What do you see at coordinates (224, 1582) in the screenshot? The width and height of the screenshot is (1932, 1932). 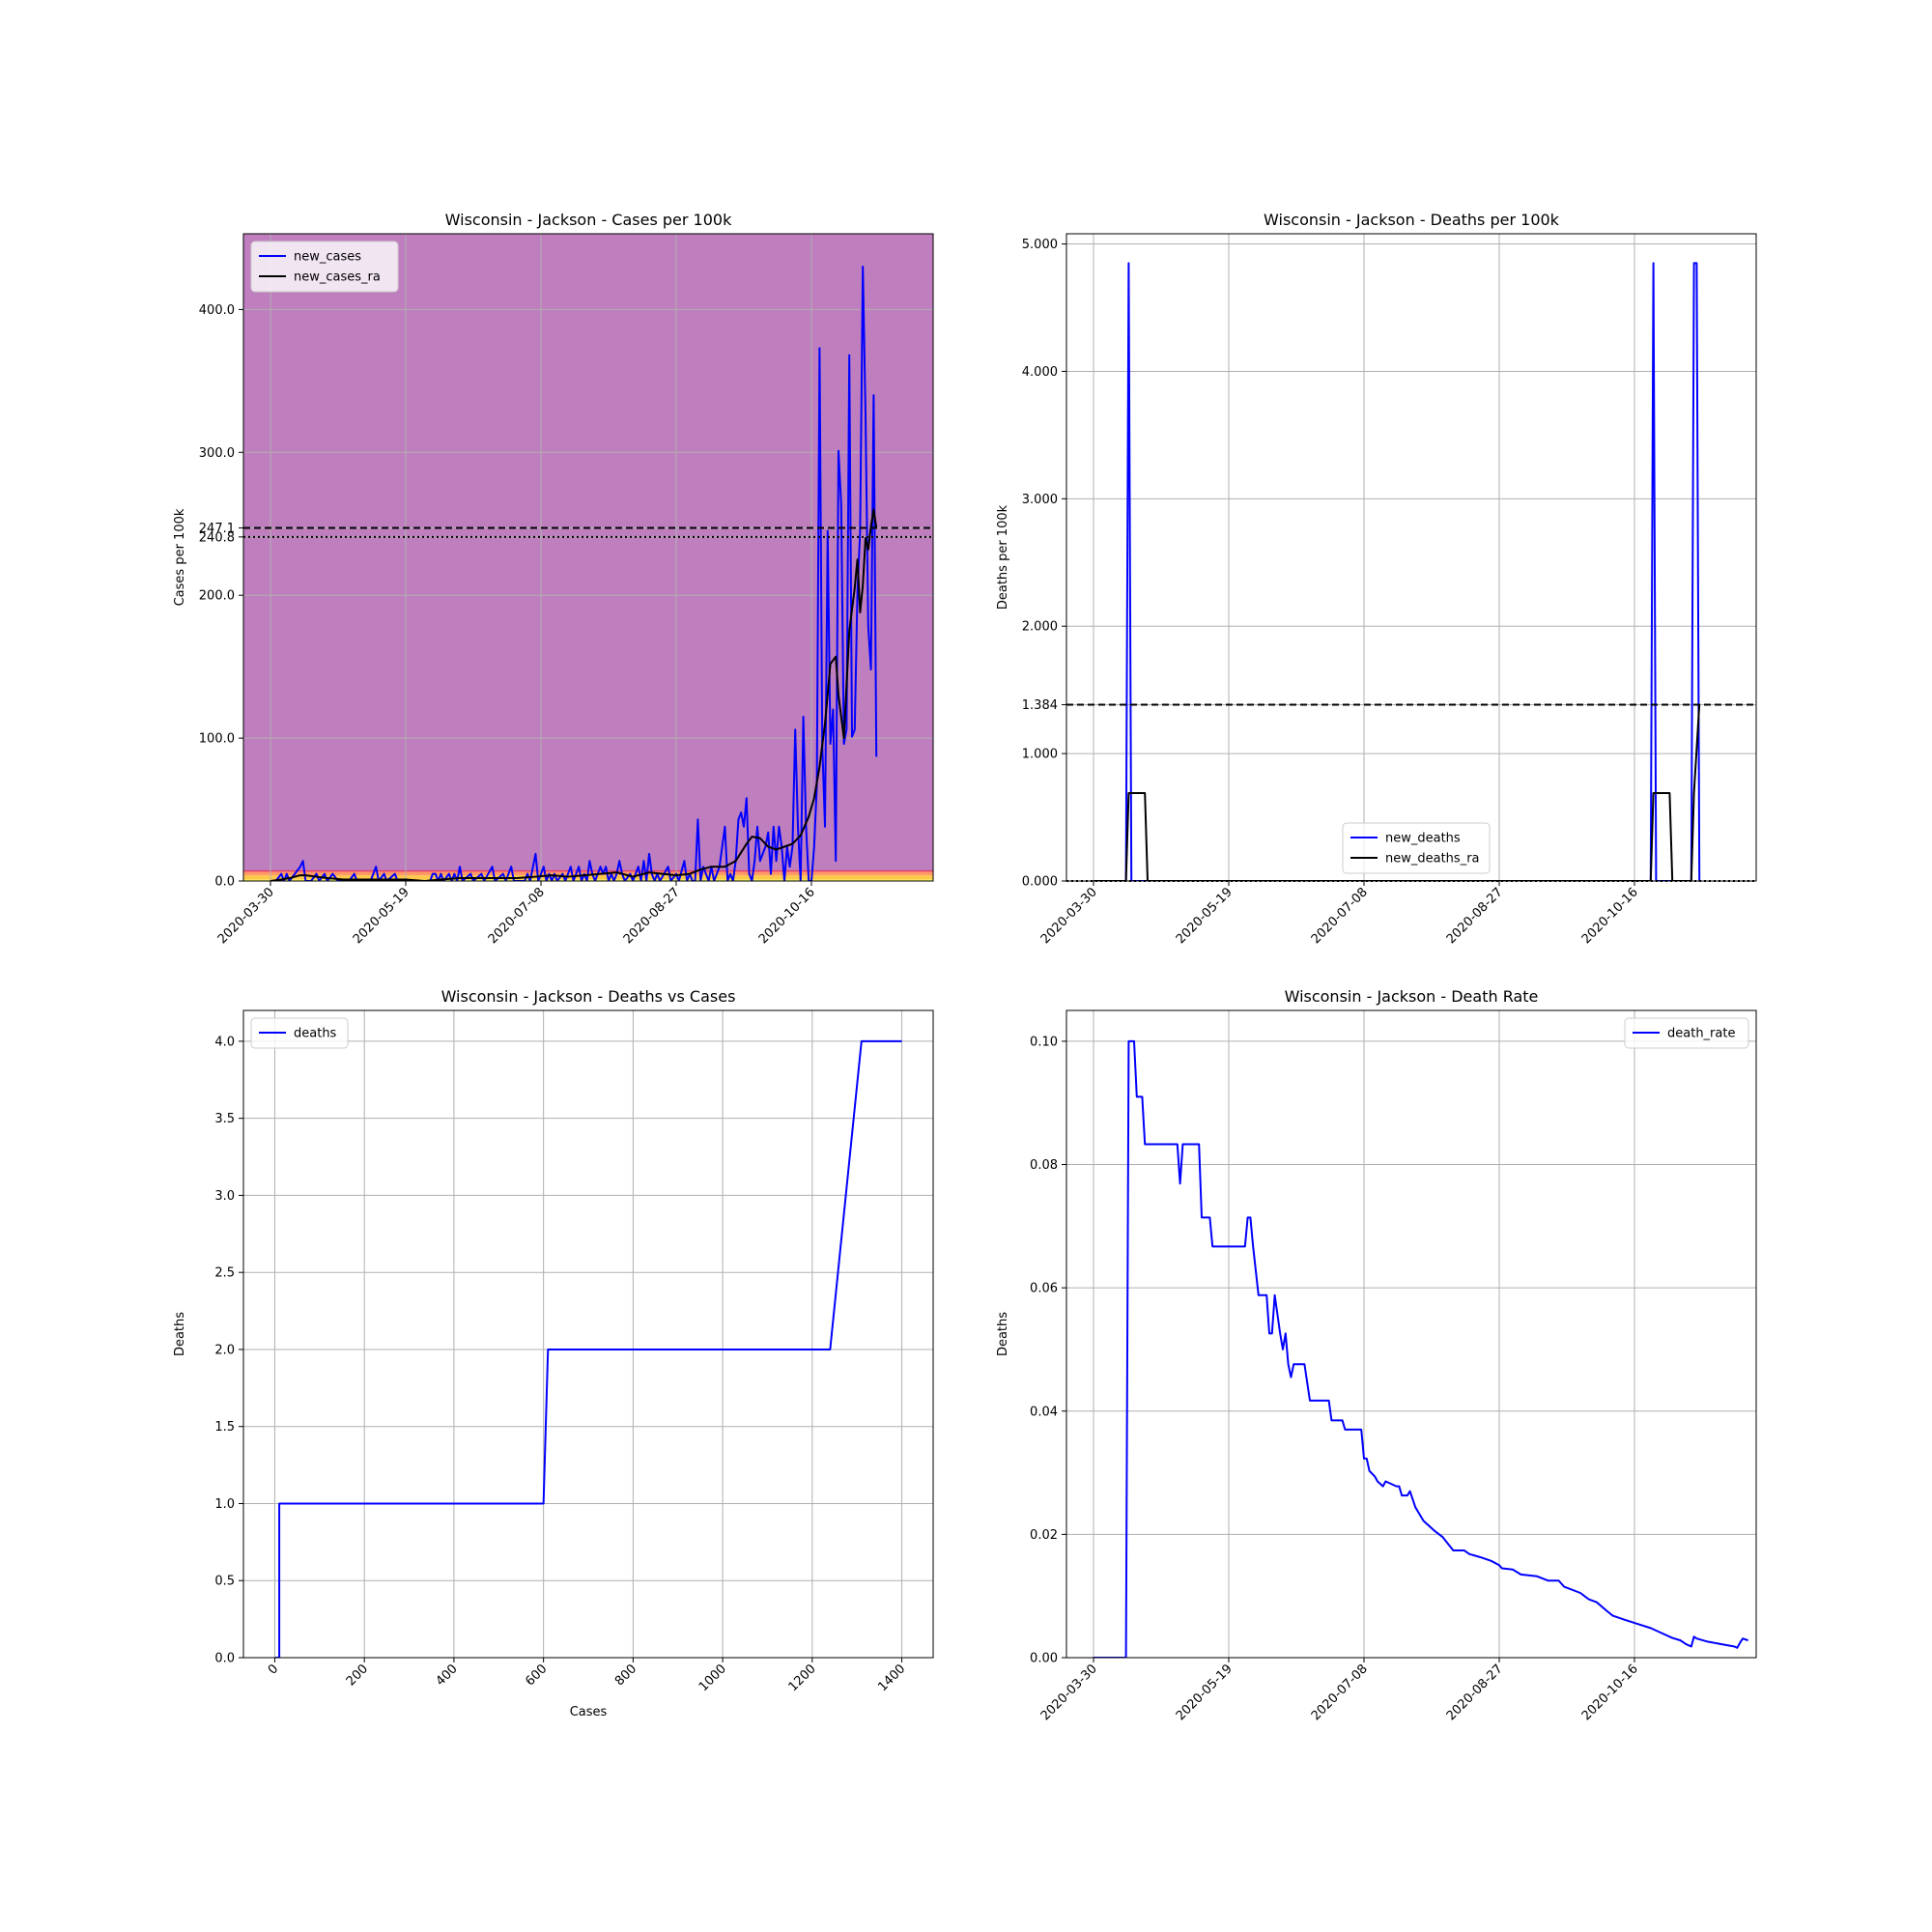 I see `y-tick-label: 0.5` at bounding box center [224, 1582].